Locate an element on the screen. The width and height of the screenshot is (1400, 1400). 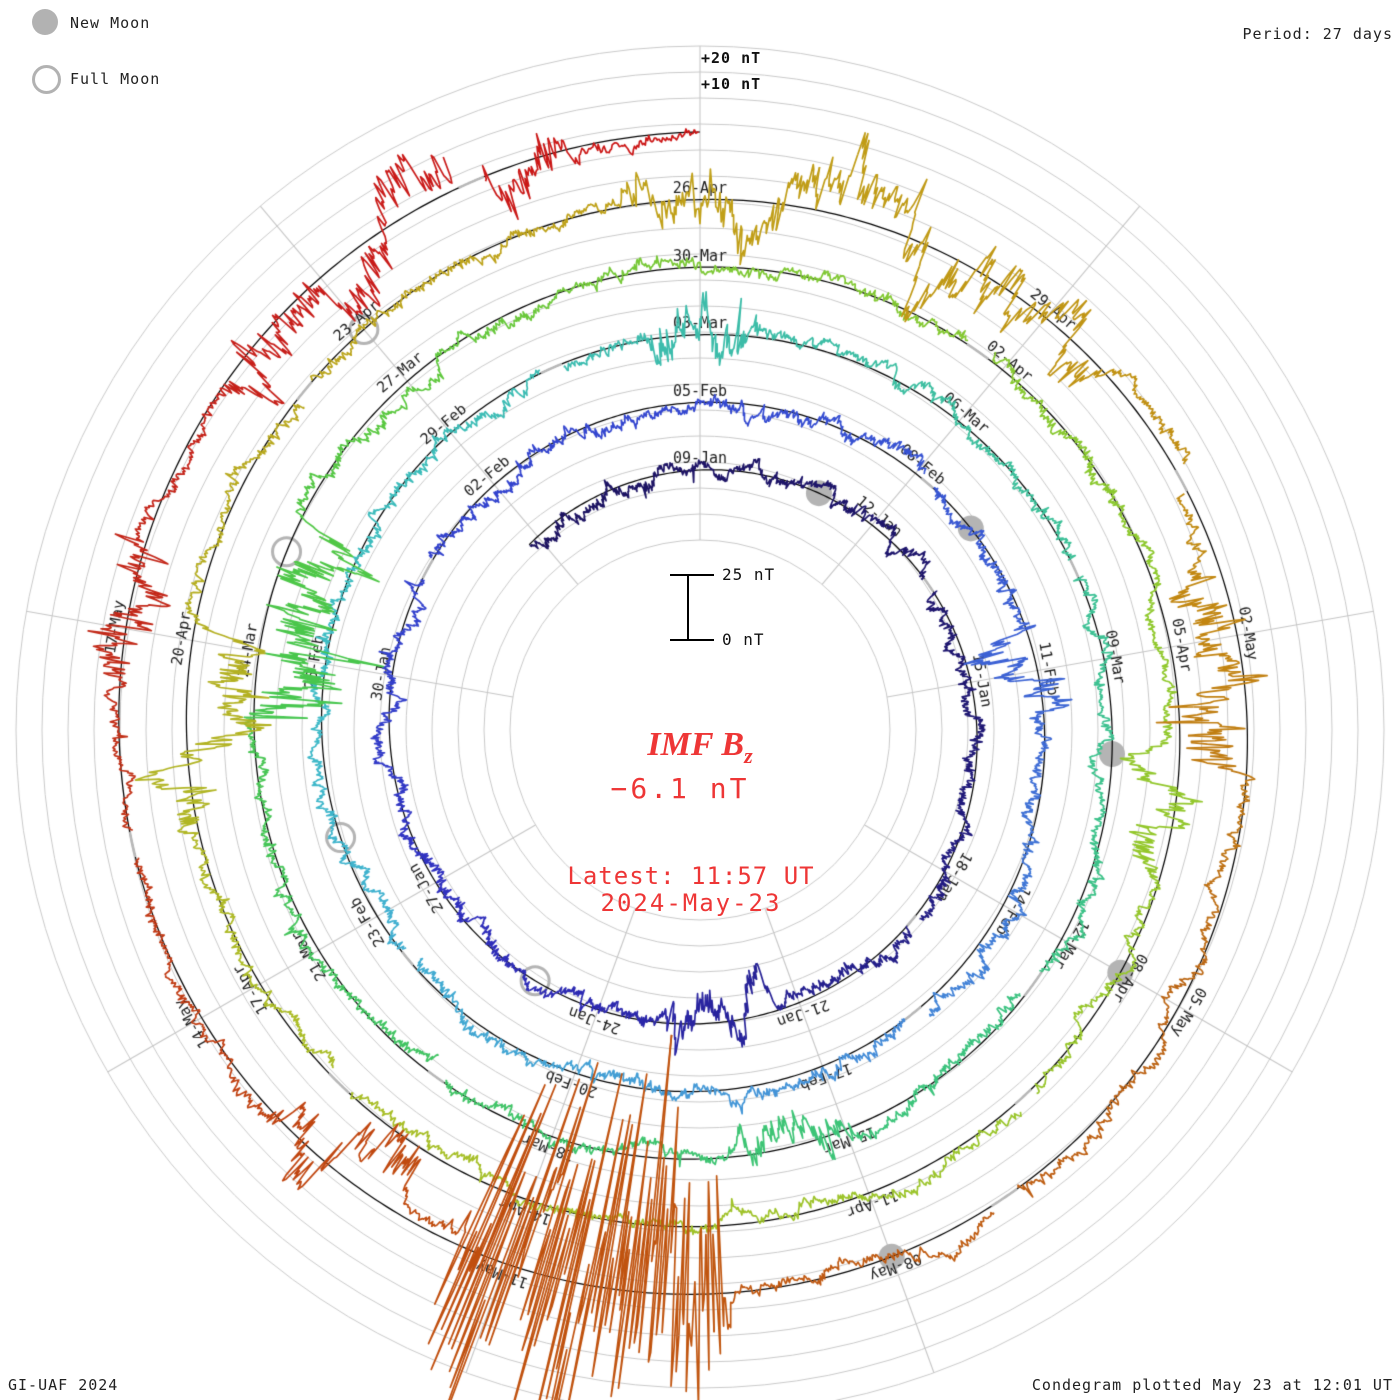
scale-bar-bottom-label: 0 nT is located at coordinates (743, 639).